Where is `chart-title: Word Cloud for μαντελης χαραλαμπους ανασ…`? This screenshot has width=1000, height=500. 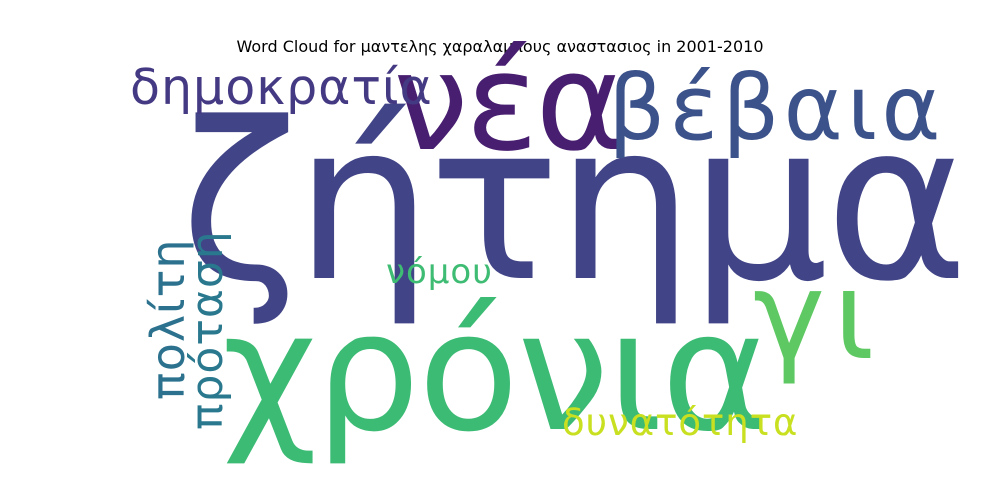 chart-title: Word Cloud for μαντελης χαραλαμπους ανασ… is located at coordinates (500, 46).